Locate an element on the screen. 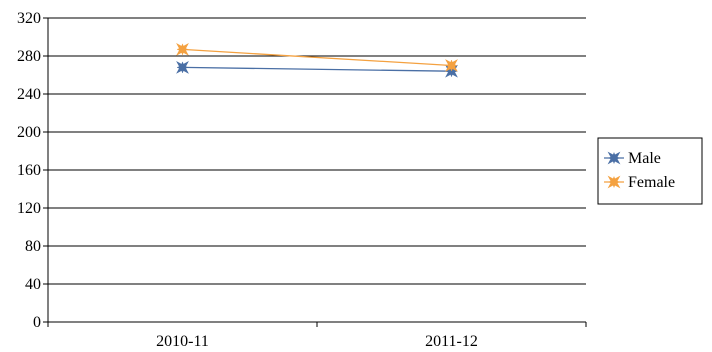  legend-marker-male is located at coordinates (614, 158).